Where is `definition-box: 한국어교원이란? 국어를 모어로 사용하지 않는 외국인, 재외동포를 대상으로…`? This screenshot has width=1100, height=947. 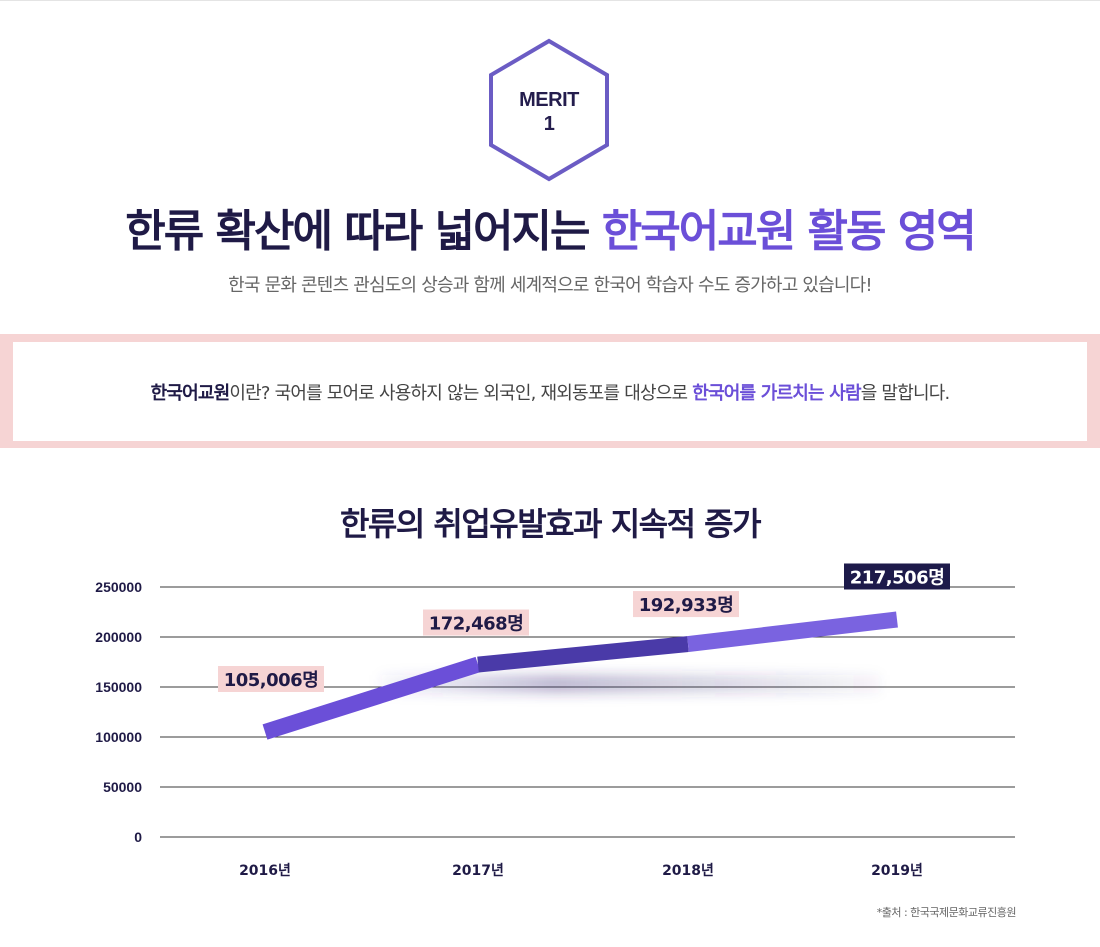
definition-box: 한국어교원이란? 국어를 모어로 사용하지 않는 외국인, 재외동포를 대상으로… is located at coordinates (550, 391).